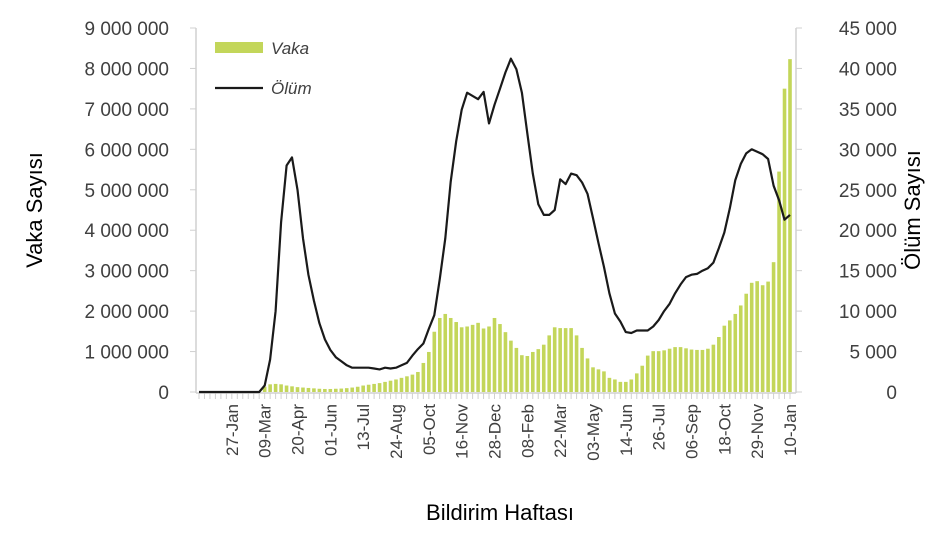  I want to click on x-tick-label: 13-Jul, so click(363, 427).